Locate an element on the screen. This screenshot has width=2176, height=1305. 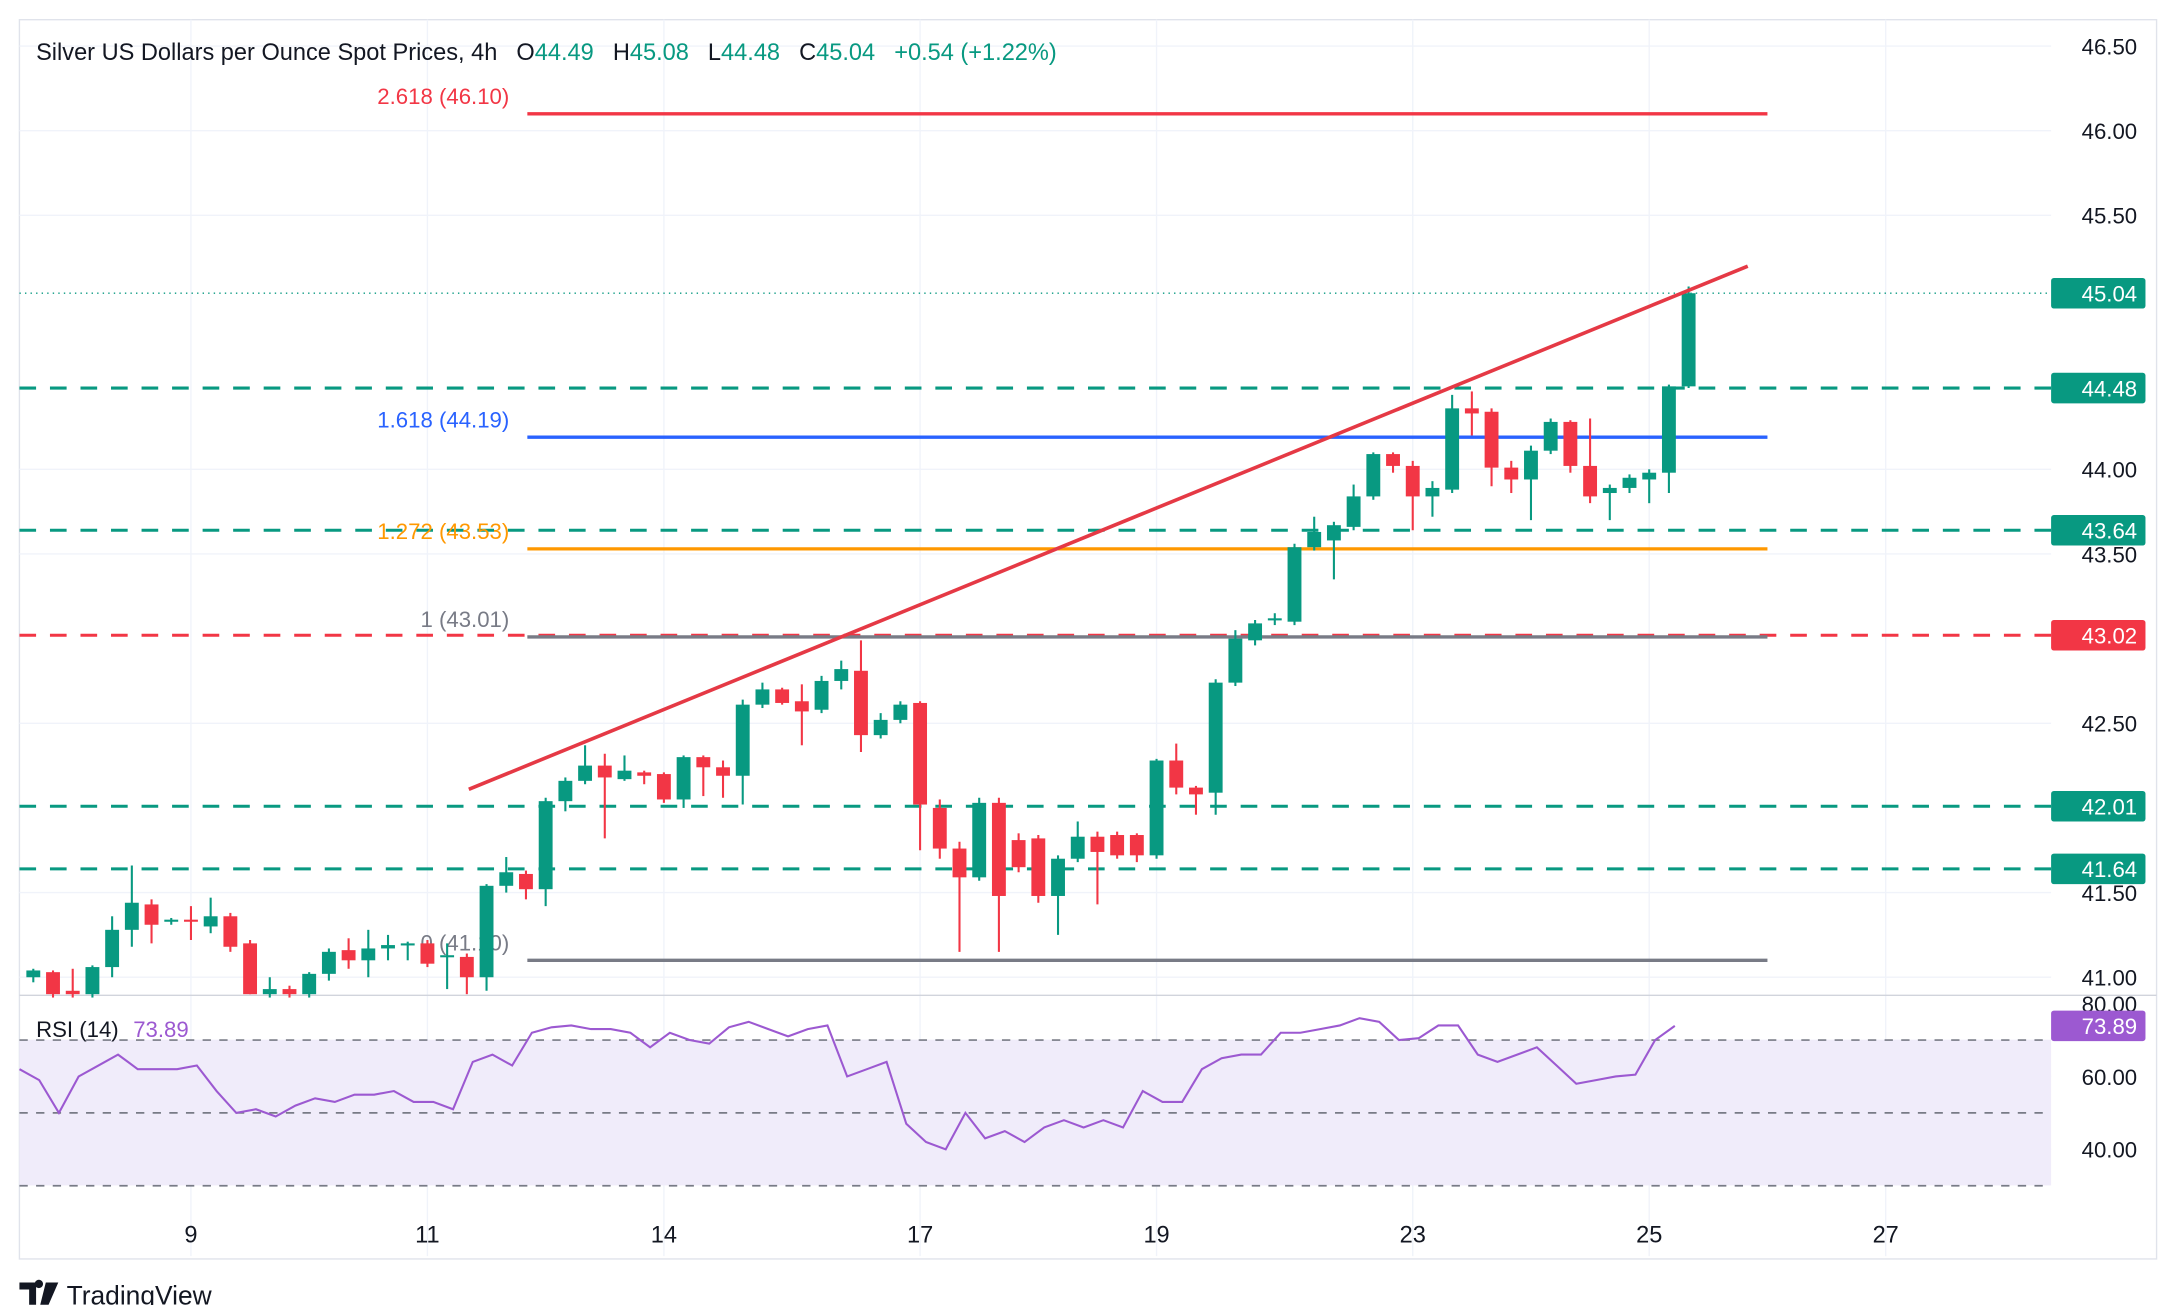
rsi-tick-label: 40.00 is located at coordinates (2110, 1150).